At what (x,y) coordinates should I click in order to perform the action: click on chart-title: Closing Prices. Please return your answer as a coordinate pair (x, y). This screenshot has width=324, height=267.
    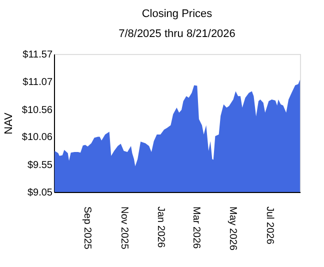
    Looking at the image, I should click on (177, 14).